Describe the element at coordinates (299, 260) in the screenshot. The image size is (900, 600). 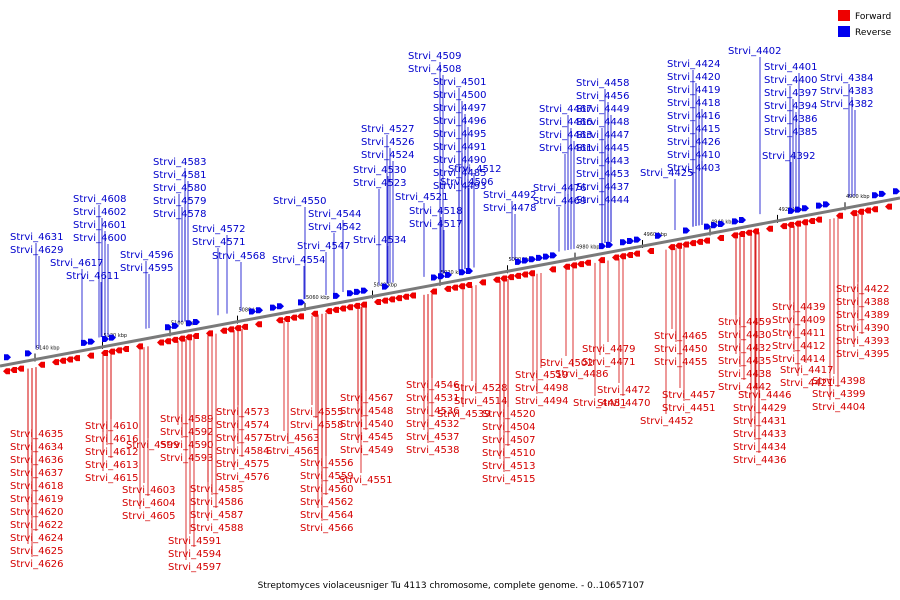
I see `reverse-gene-label: Strvi_4554` at that location.